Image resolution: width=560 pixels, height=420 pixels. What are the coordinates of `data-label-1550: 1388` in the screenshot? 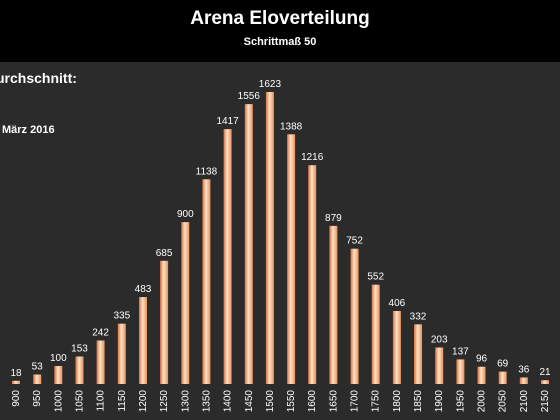 It's located at (291, 126).